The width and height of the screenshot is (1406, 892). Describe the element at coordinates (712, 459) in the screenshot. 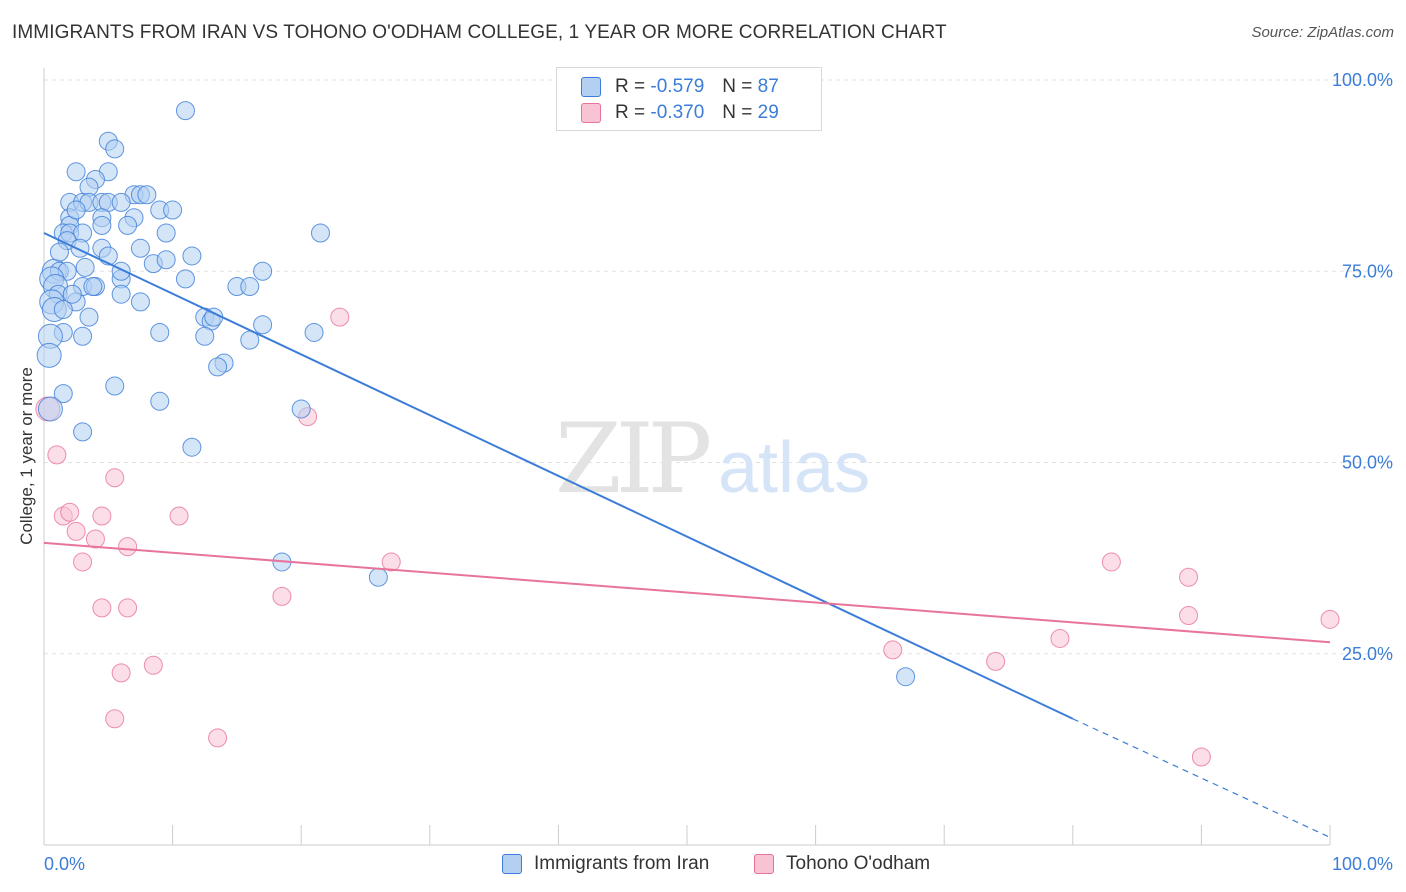

I see `watermark: ZIP atlas` at that location.